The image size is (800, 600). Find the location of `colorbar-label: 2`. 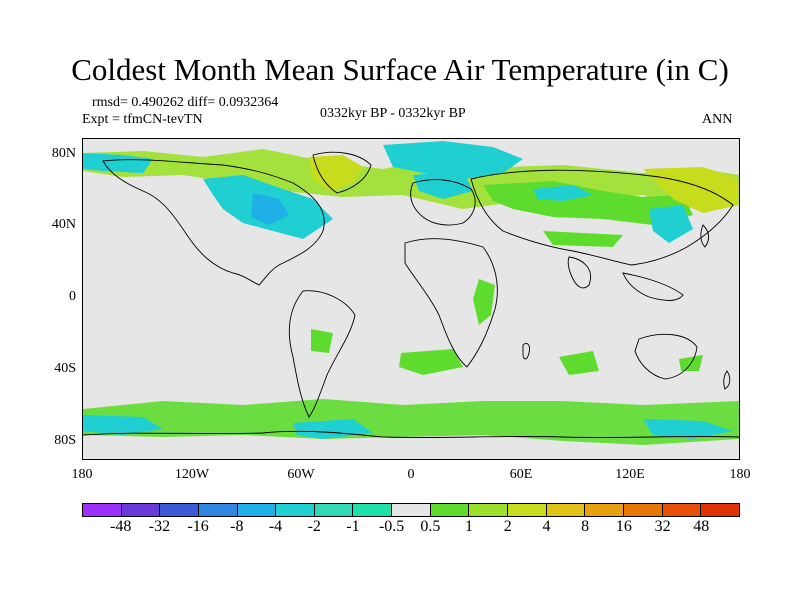

colorbar-label: 2 is located at coordinates (507, 526).